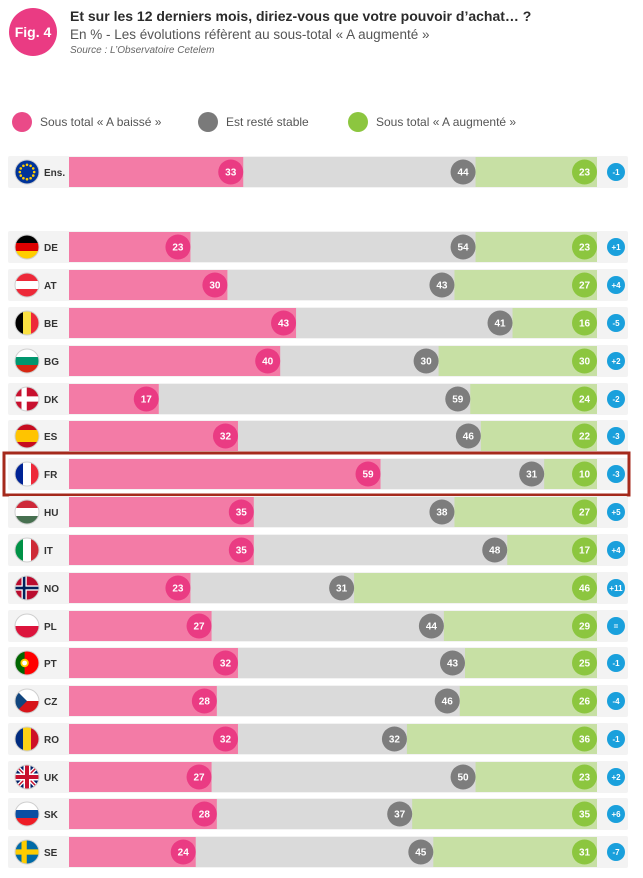 This screenshot has width=643, height=878. Describe the element at coordinates (427, 362) in the screenshot. I see `value-stable-label: 30` at that location.